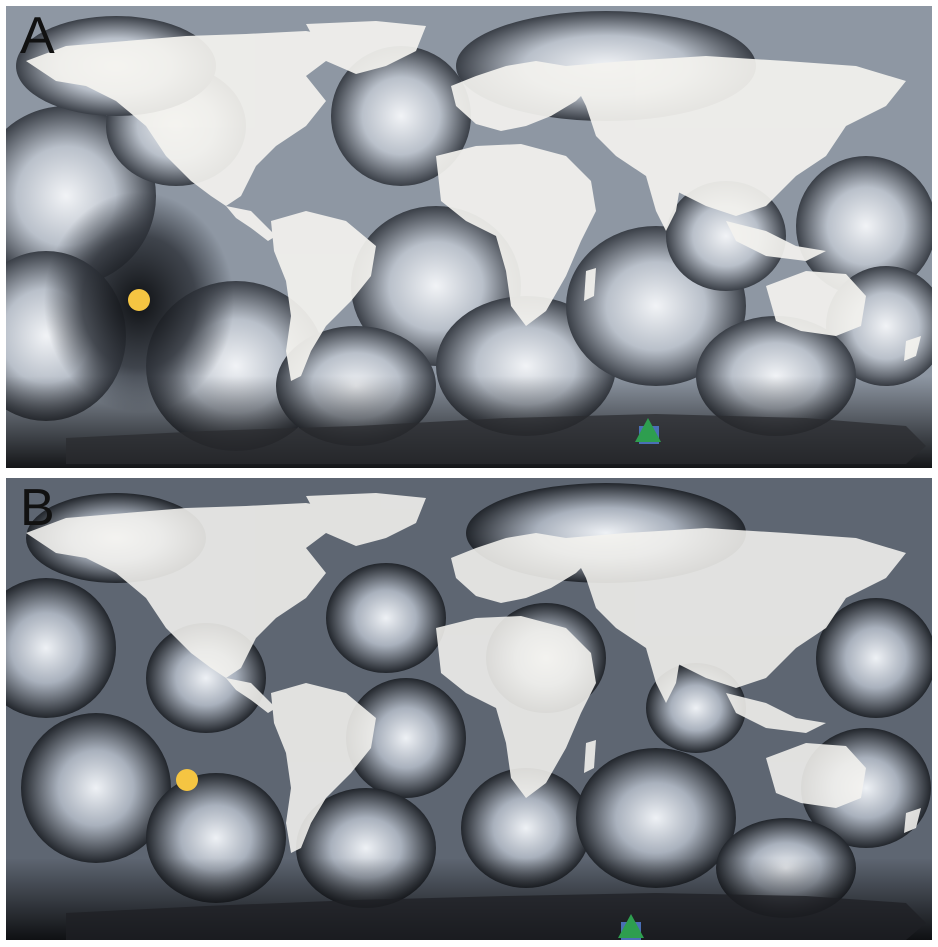 The image size is (938, 947). Describe the element at coordinates (37, 508) in the screenshot. I see `panel-label-b: B` at that location.